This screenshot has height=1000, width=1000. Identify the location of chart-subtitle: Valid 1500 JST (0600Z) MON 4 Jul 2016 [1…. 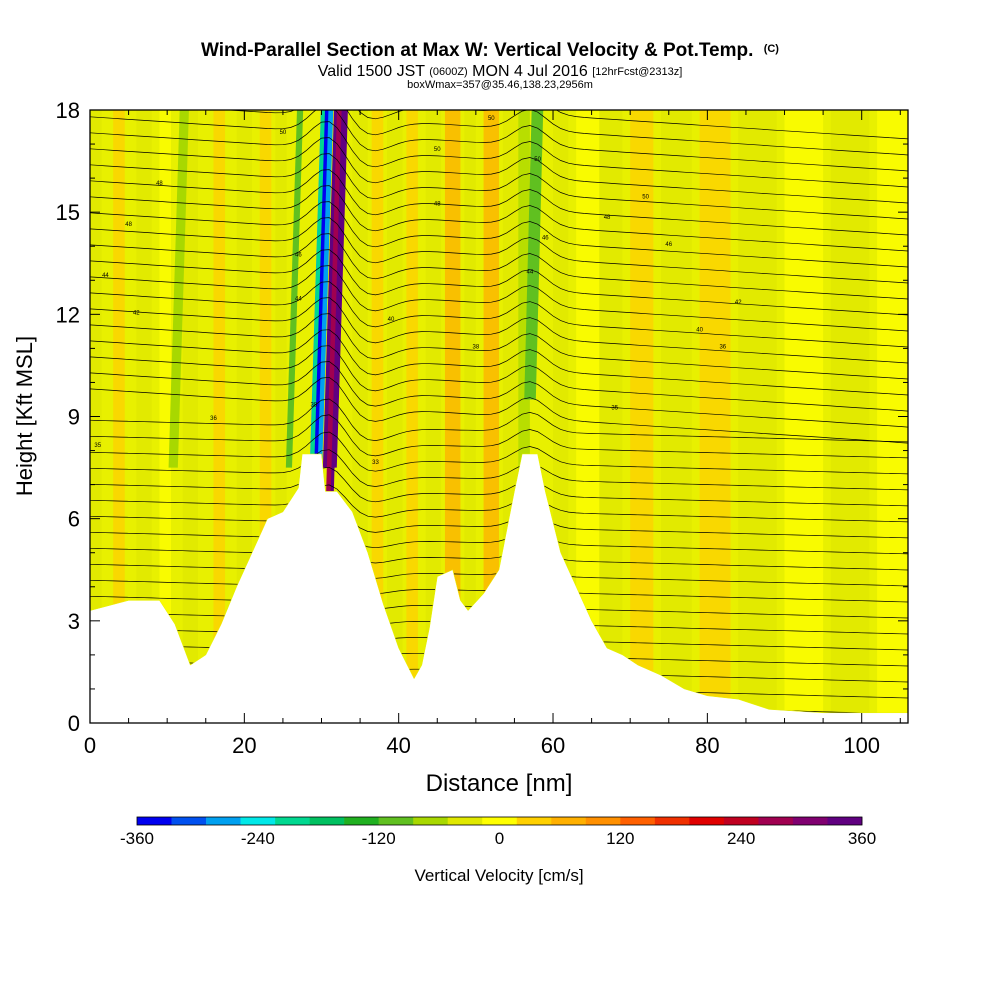
(500, 71).